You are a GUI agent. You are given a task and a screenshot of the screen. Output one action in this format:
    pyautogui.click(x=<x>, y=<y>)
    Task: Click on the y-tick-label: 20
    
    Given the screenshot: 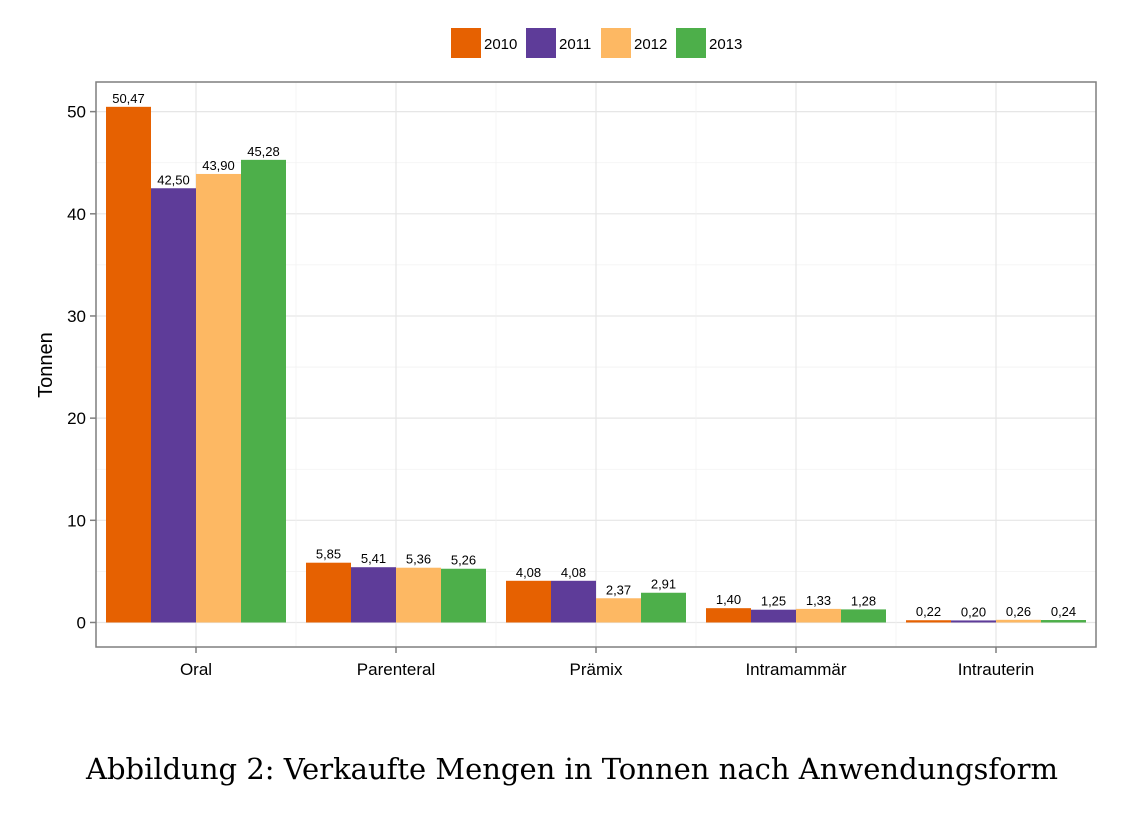 What is the action you would take?
    pyautogui.click(x=76, y=418)
    